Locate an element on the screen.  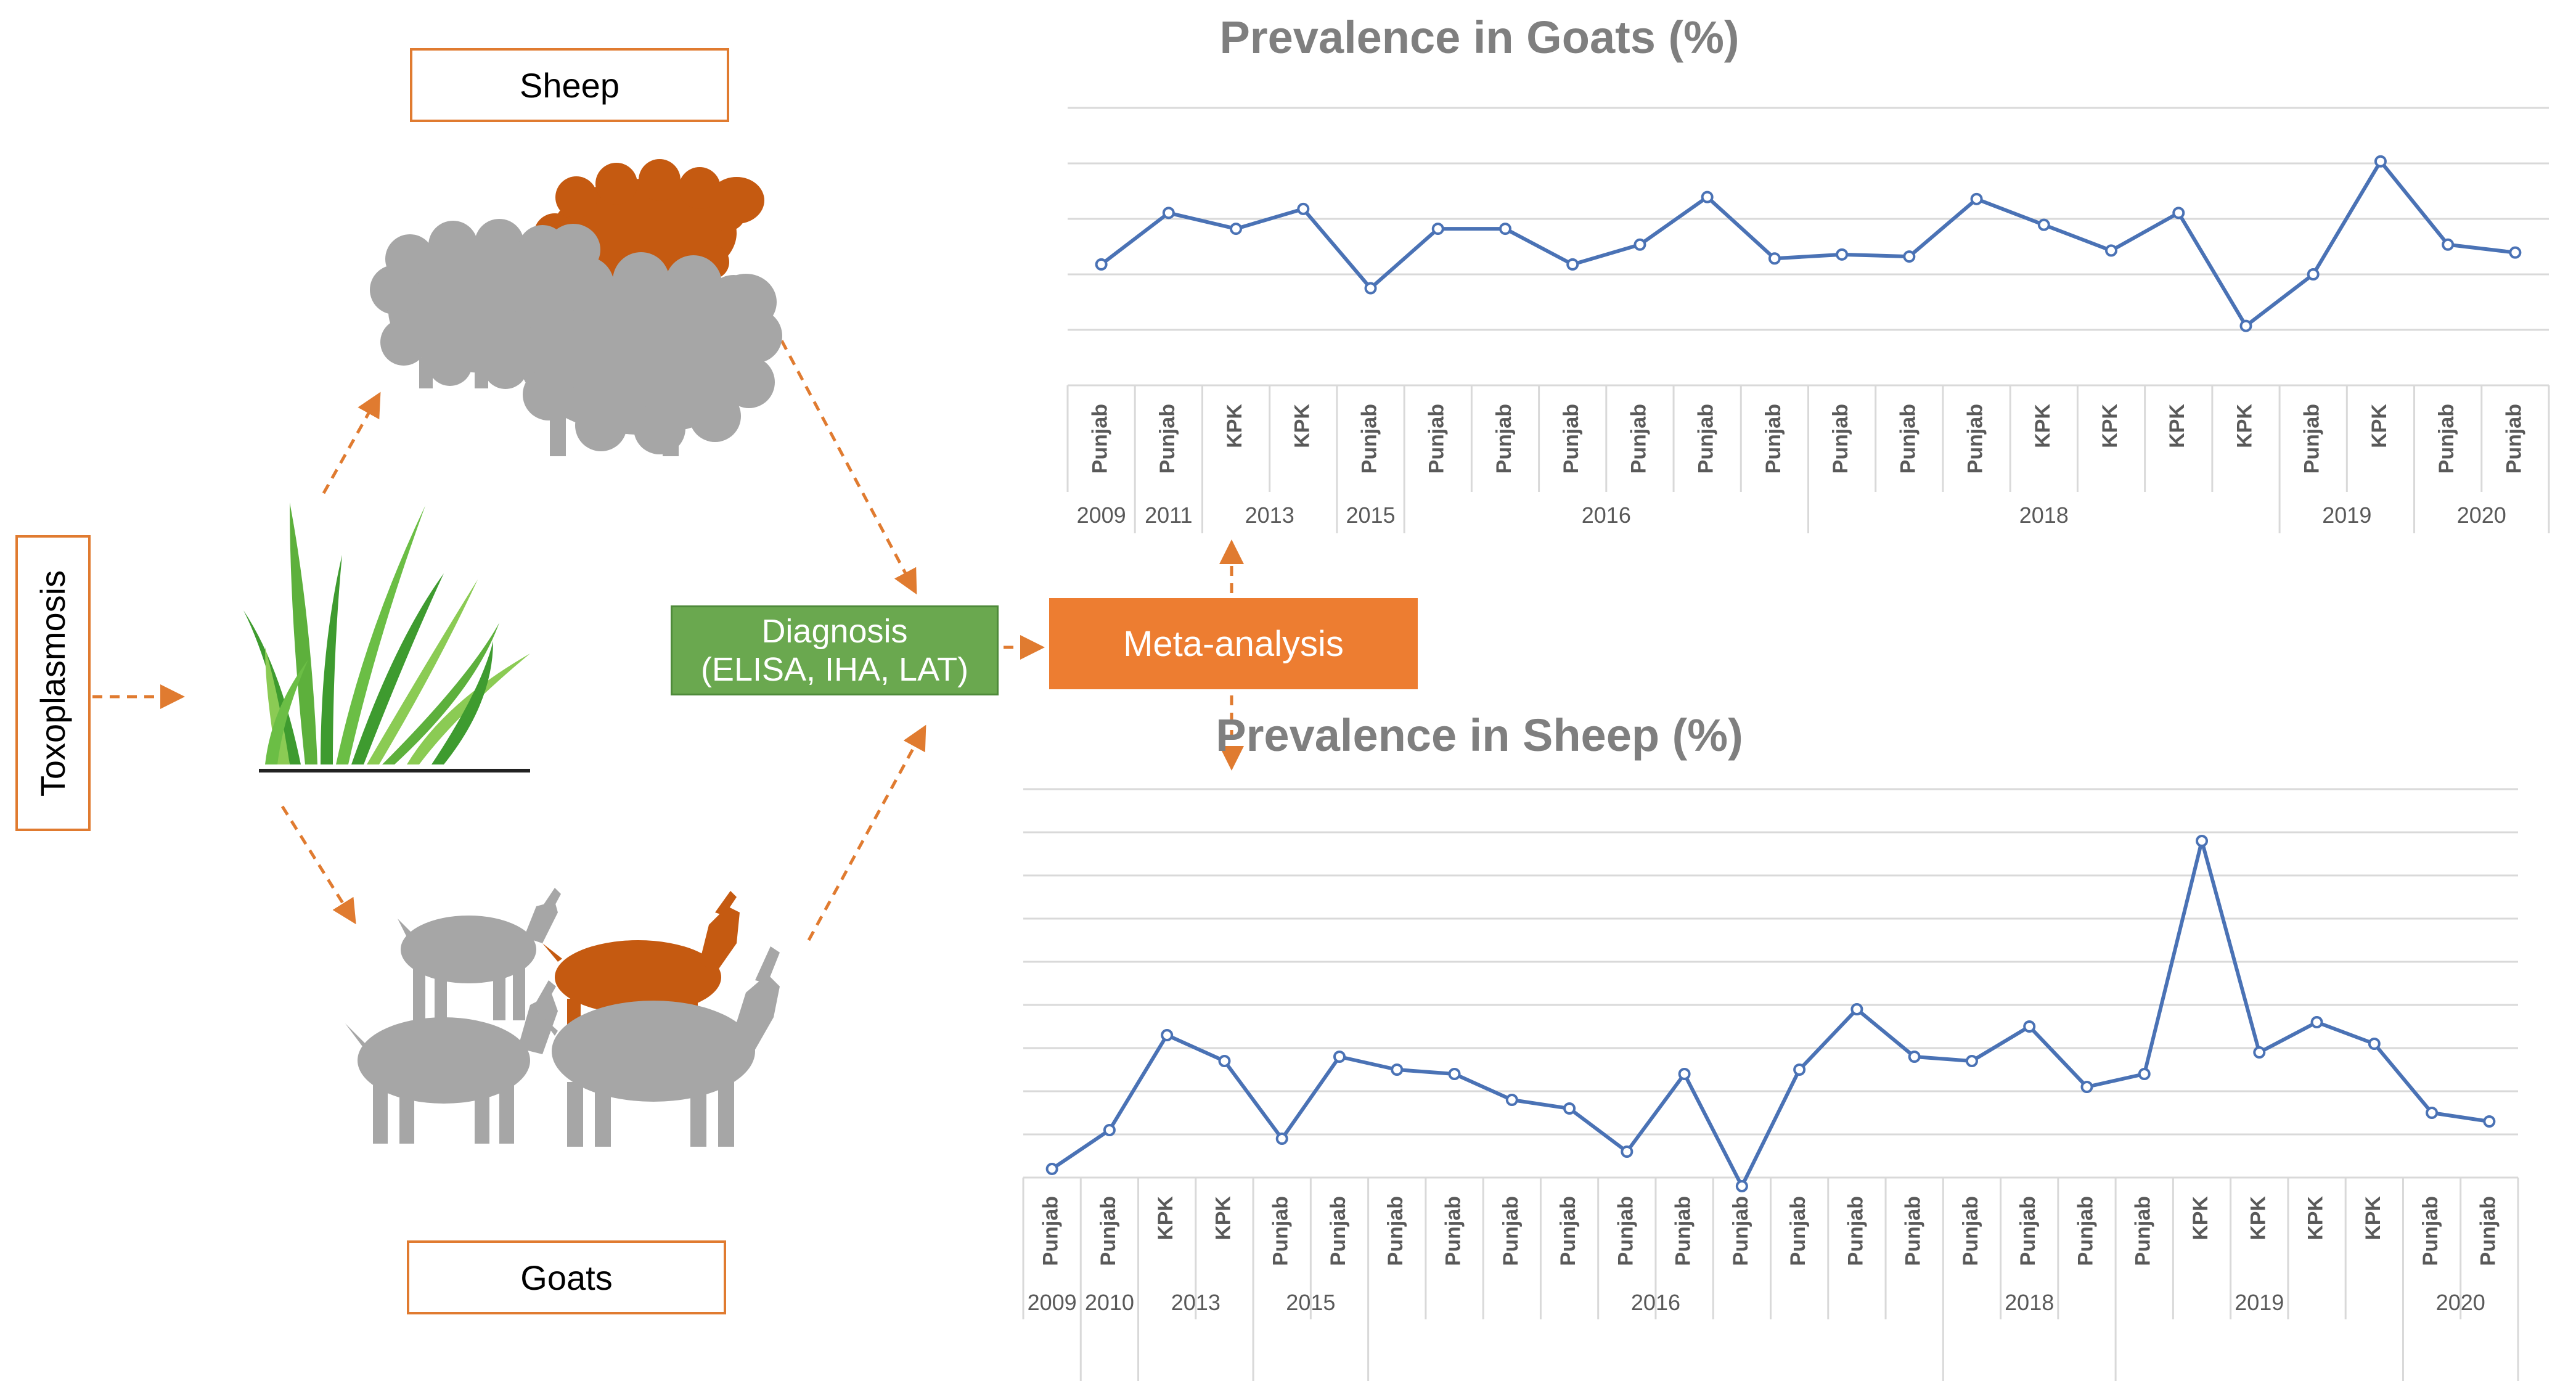
goats-label: Goats is located at coordinates (566, 1277).